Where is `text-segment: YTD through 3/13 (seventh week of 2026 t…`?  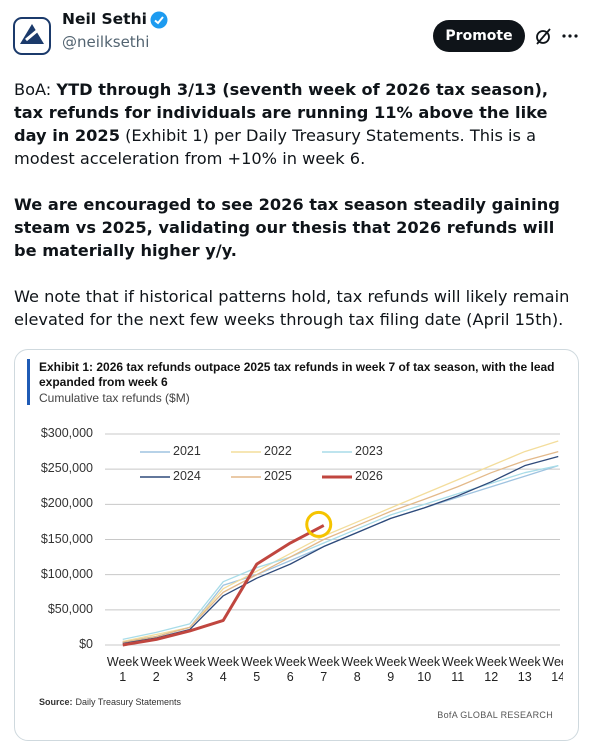
text-segment: YTD through 3/13 (seventh week of 2026 t… is located at coordinates (281, 112).